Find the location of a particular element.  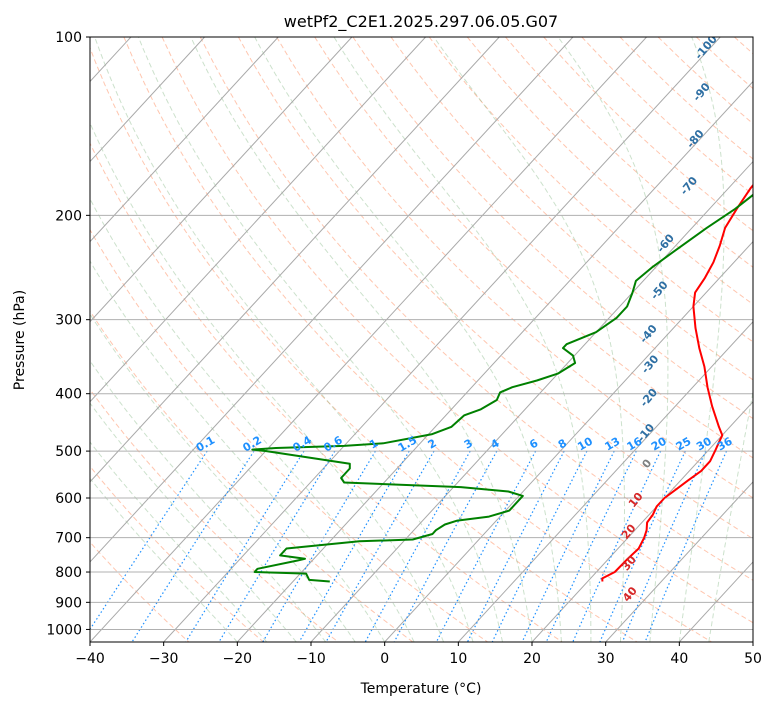

y-tick-label: 500 is located at coordinates (68, 452).